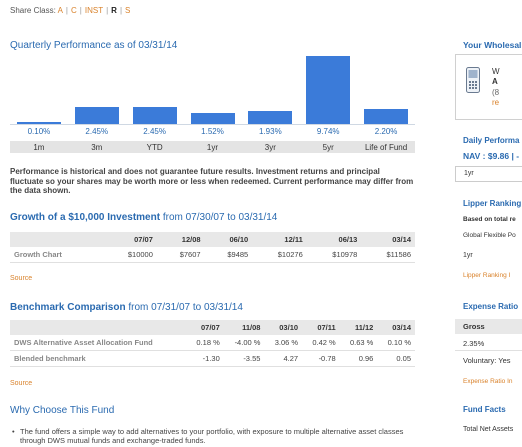 The height and width of the screenshot is (447, 522). I want to click on table-cell: 0.10 %, so click(396, 343).